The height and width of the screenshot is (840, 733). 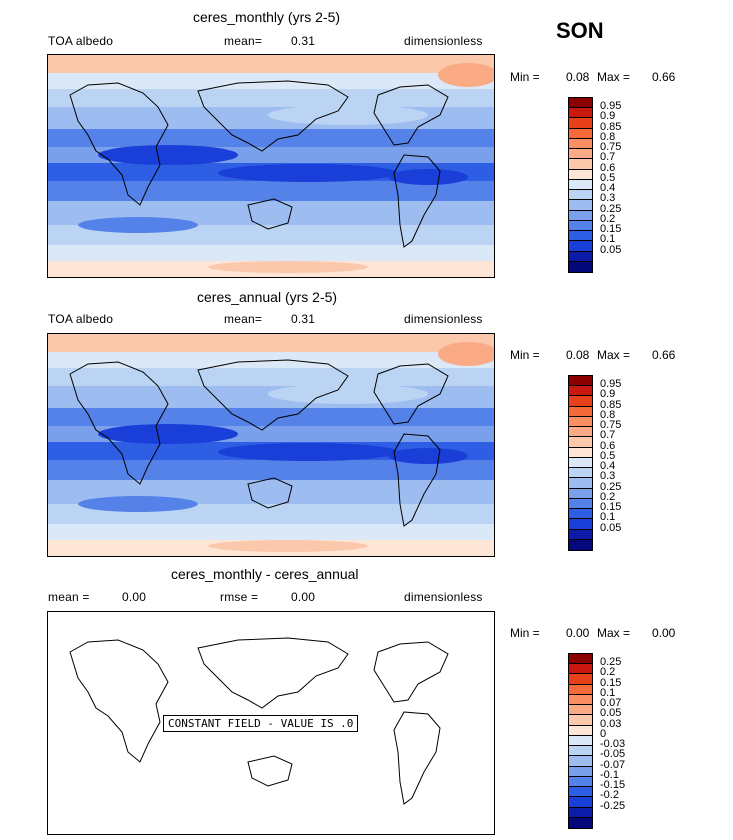 I want to click on panel-3-mean-label: mean =, so click(x=69, y=597).